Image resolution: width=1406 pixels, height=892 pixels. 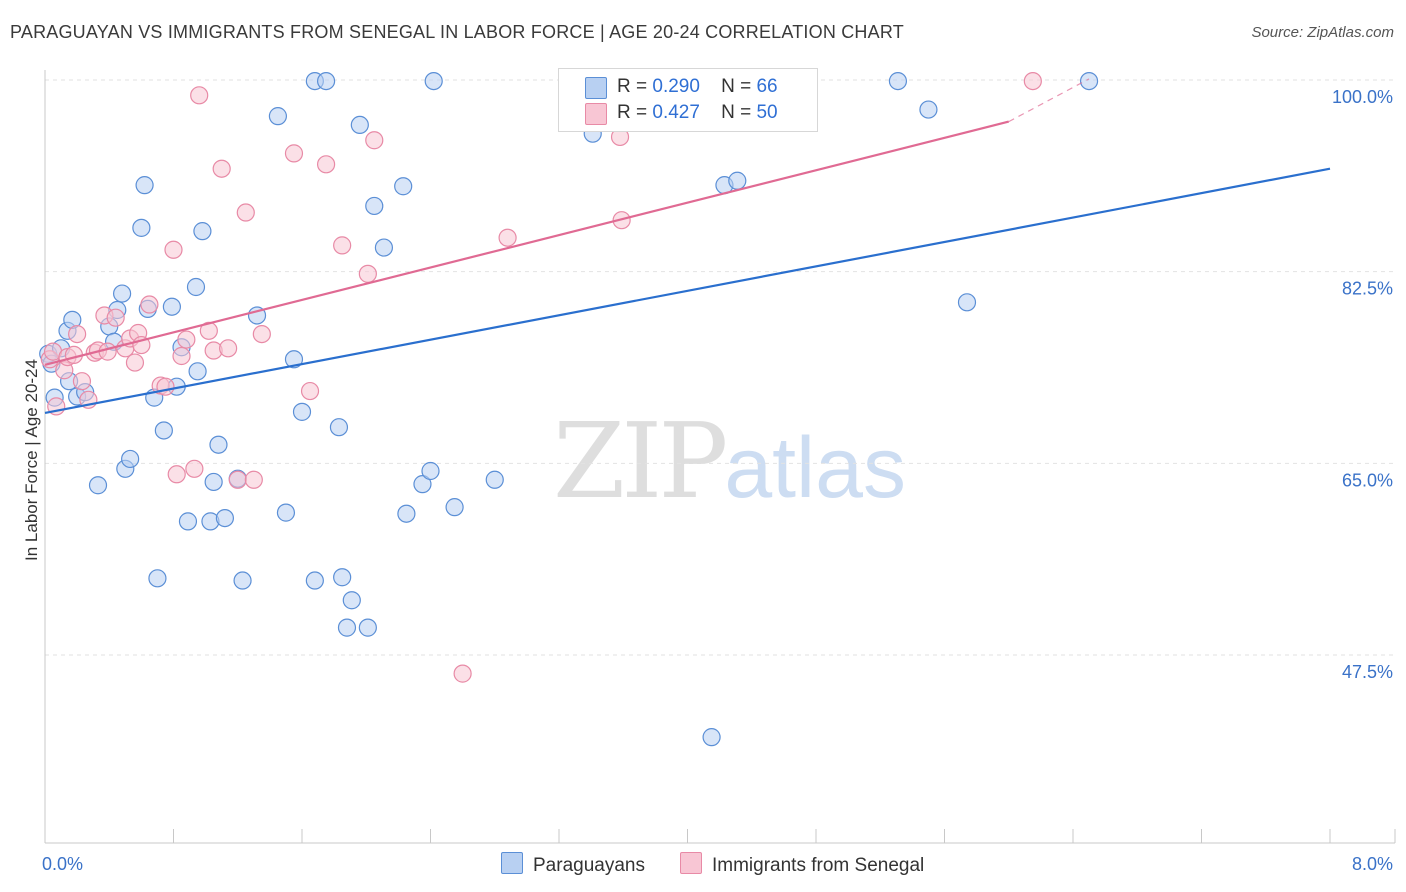 I want to click on bottom-legend-swatch-pink, so click(x=691, y=863).